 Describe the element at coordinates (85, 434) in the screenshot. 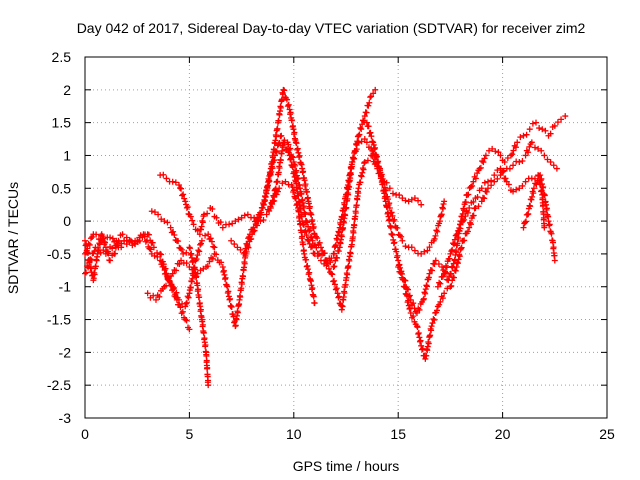

I see `x-tick-label: 0` at that location.